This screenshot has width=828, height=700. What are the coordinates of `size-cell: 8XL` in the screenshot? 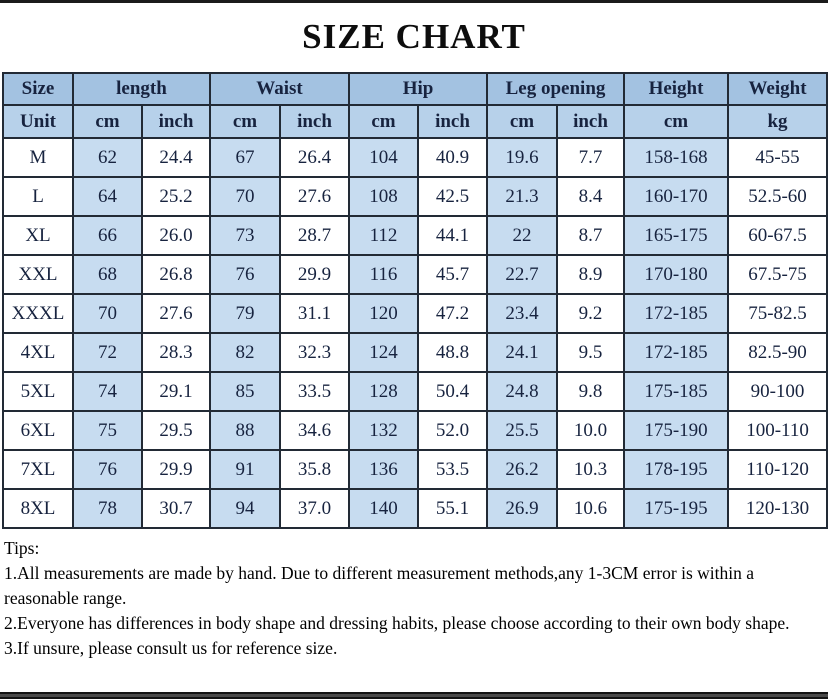 It's located at (38, 508).